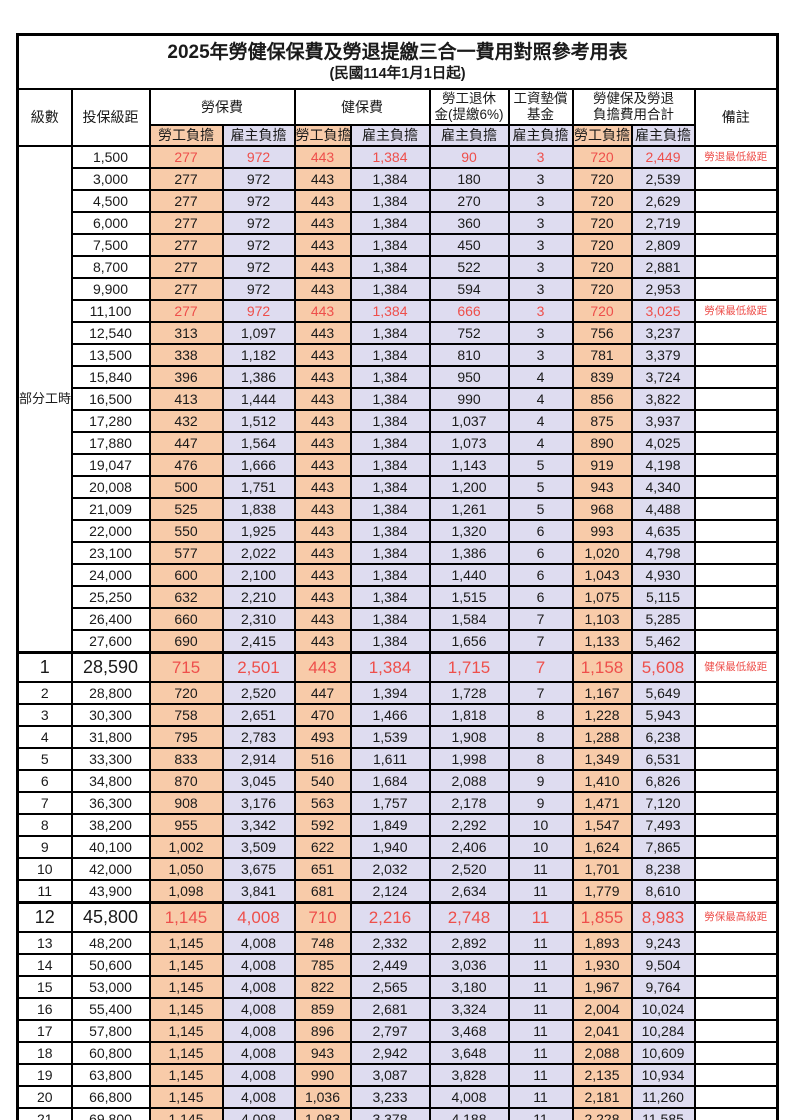 The image size is (791, 1120). What do you see at coordinates (44, 1113) in the screenshot?
I see `level-cell: 21` at bounding box center [44, 1113].